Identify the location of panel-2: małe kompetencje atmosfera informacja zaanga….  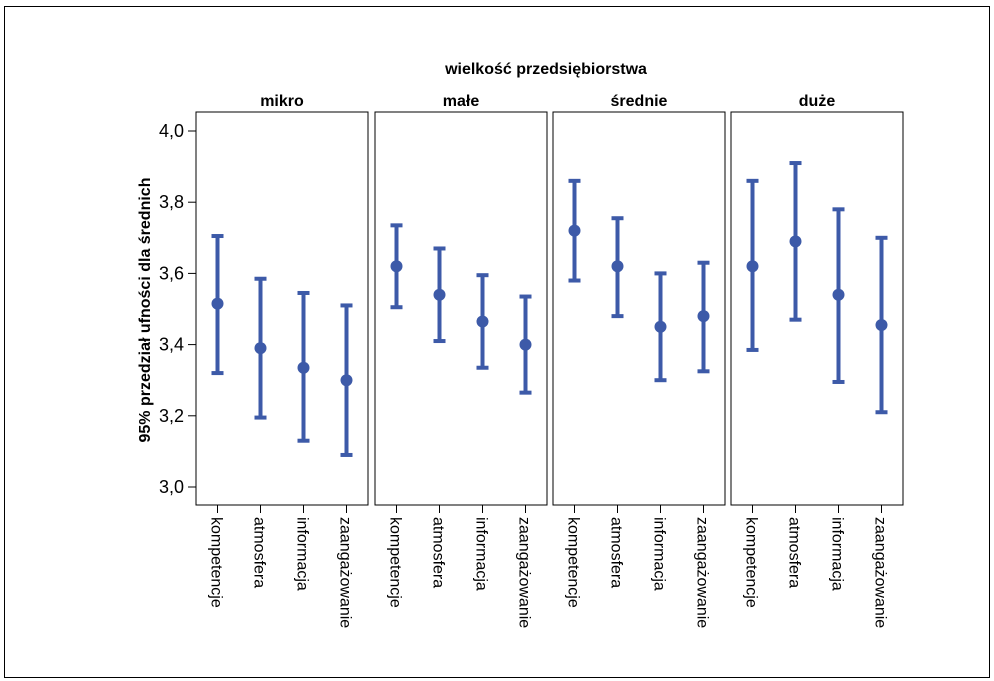
(461, 360).